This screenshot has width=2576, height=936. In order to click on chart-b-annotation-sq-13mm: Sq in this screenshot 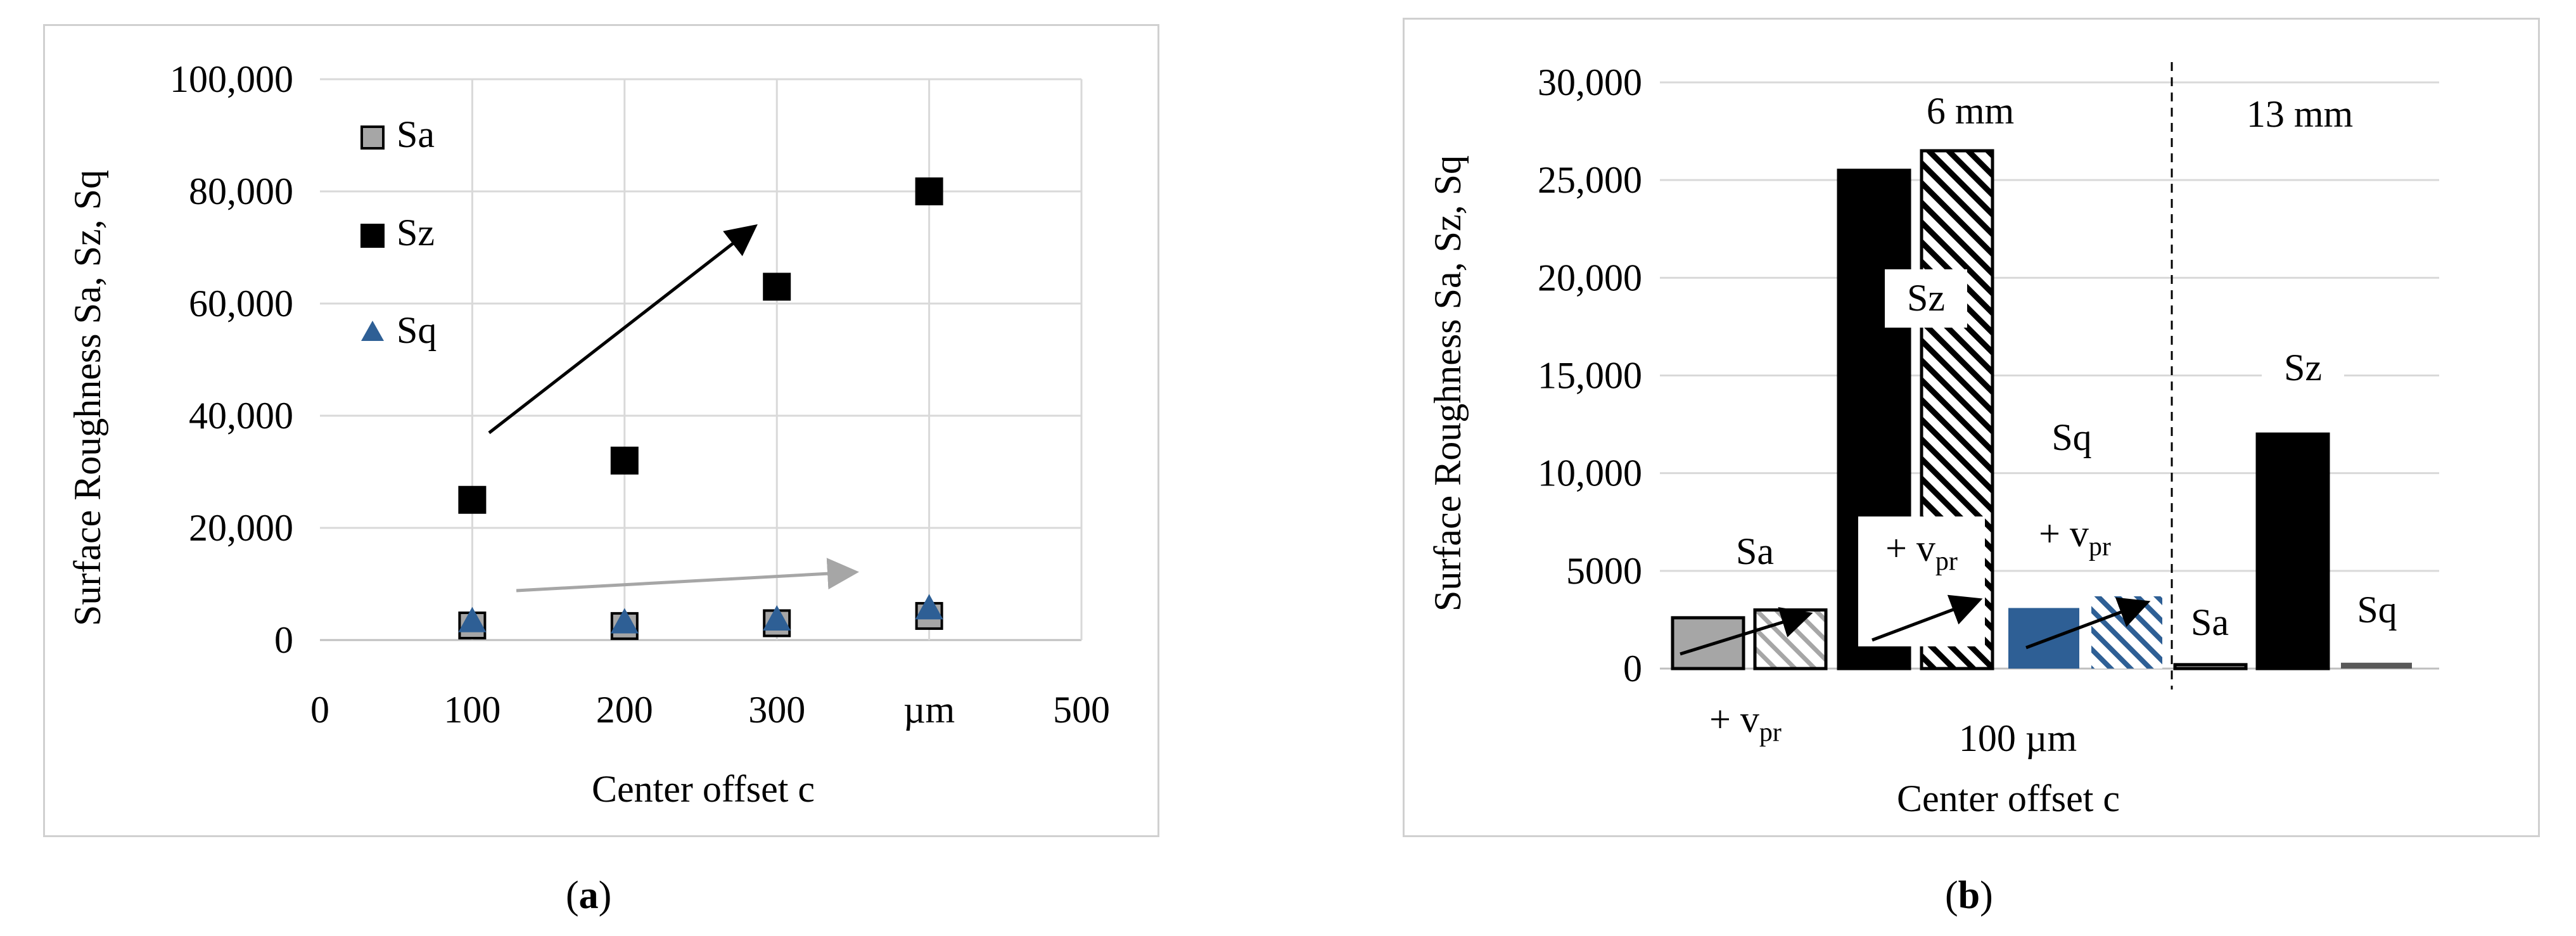, I will do `click(2377, 610)`.